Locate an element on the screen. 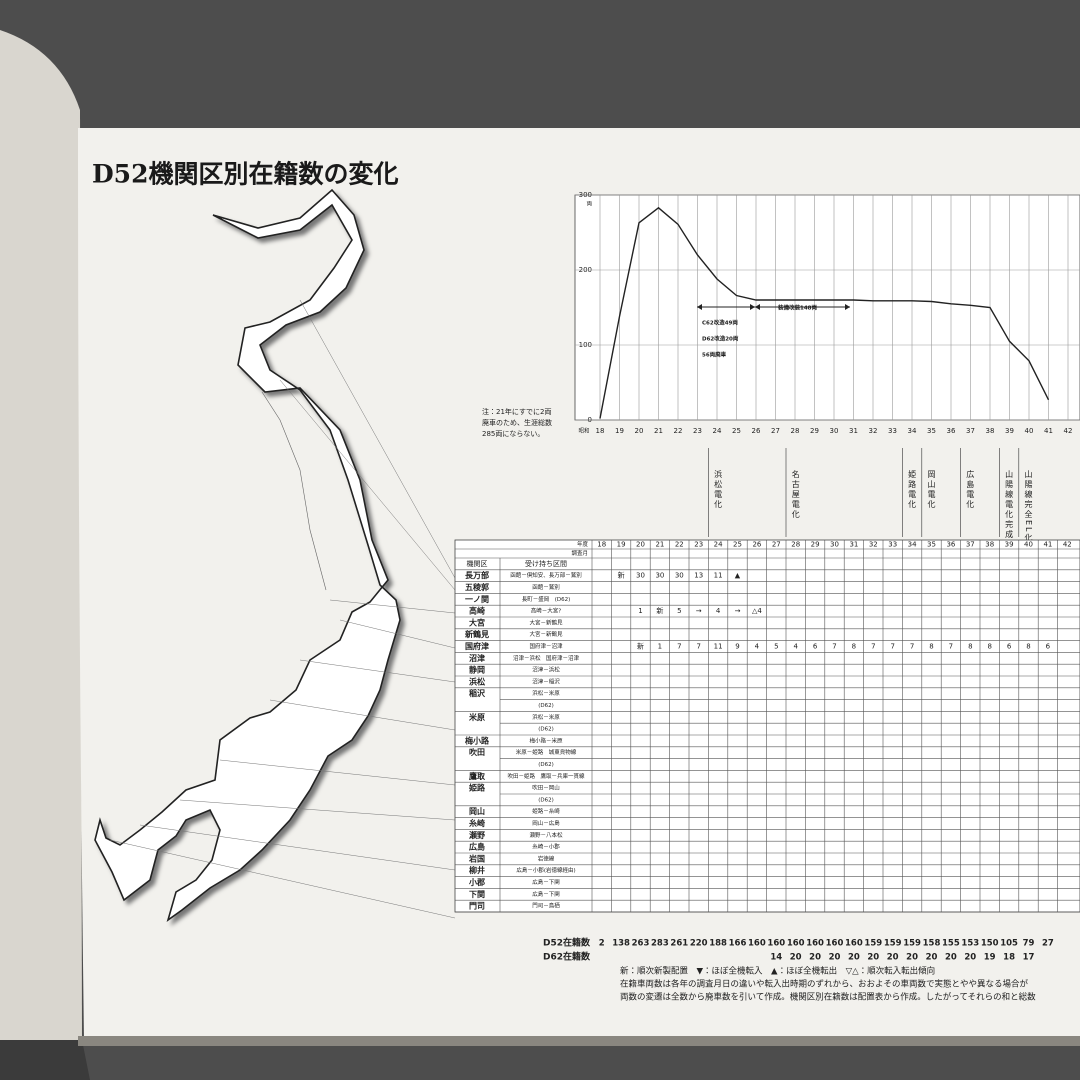 This screenshot has height=1080, width=1080. cell: 11 is located at coordinates (718, 576).